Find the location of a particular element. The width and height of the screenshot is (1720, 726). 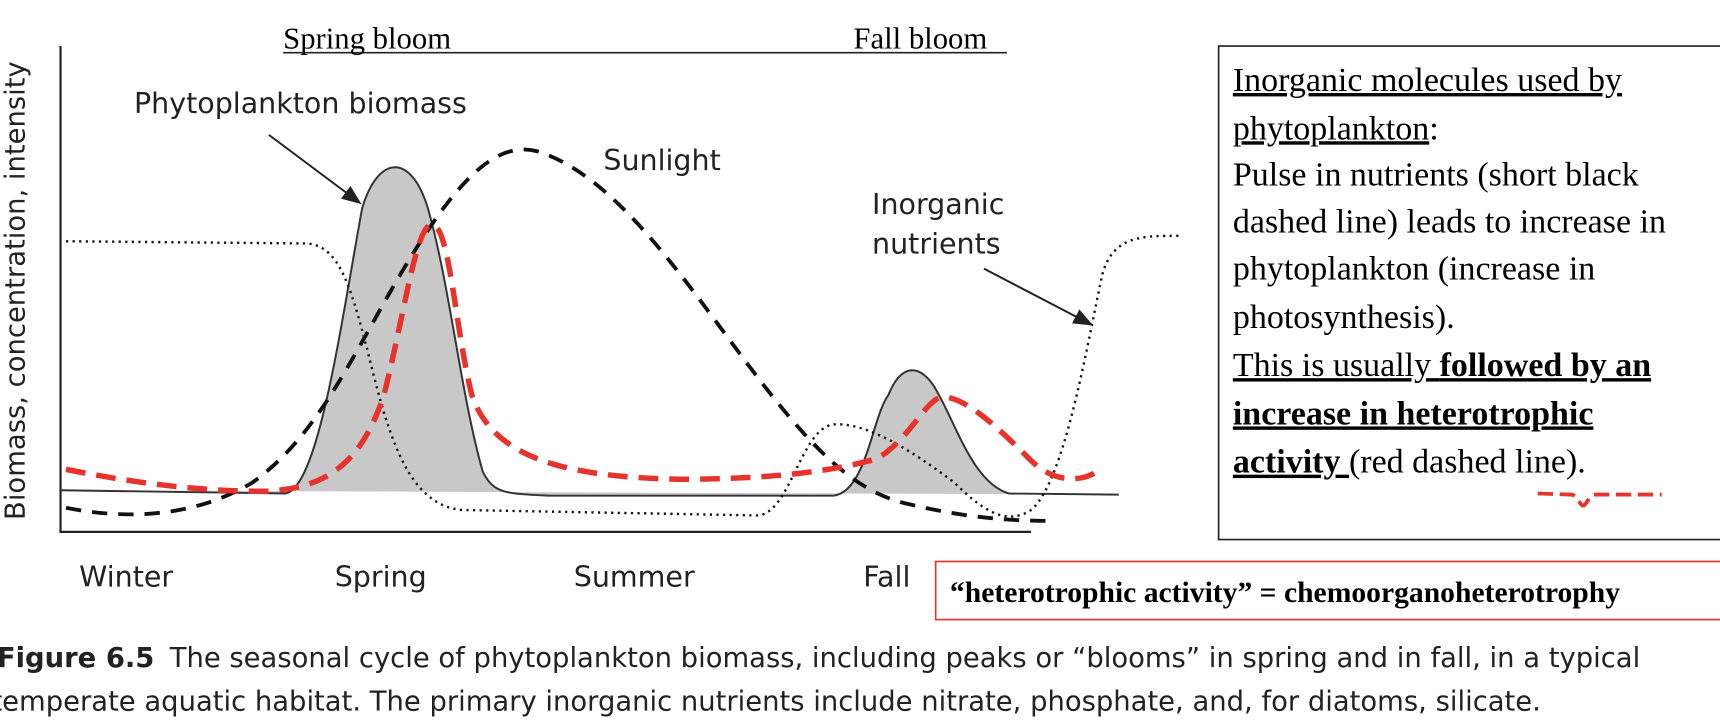

note-emphasis: activity is located at coordinates (1291, 462).